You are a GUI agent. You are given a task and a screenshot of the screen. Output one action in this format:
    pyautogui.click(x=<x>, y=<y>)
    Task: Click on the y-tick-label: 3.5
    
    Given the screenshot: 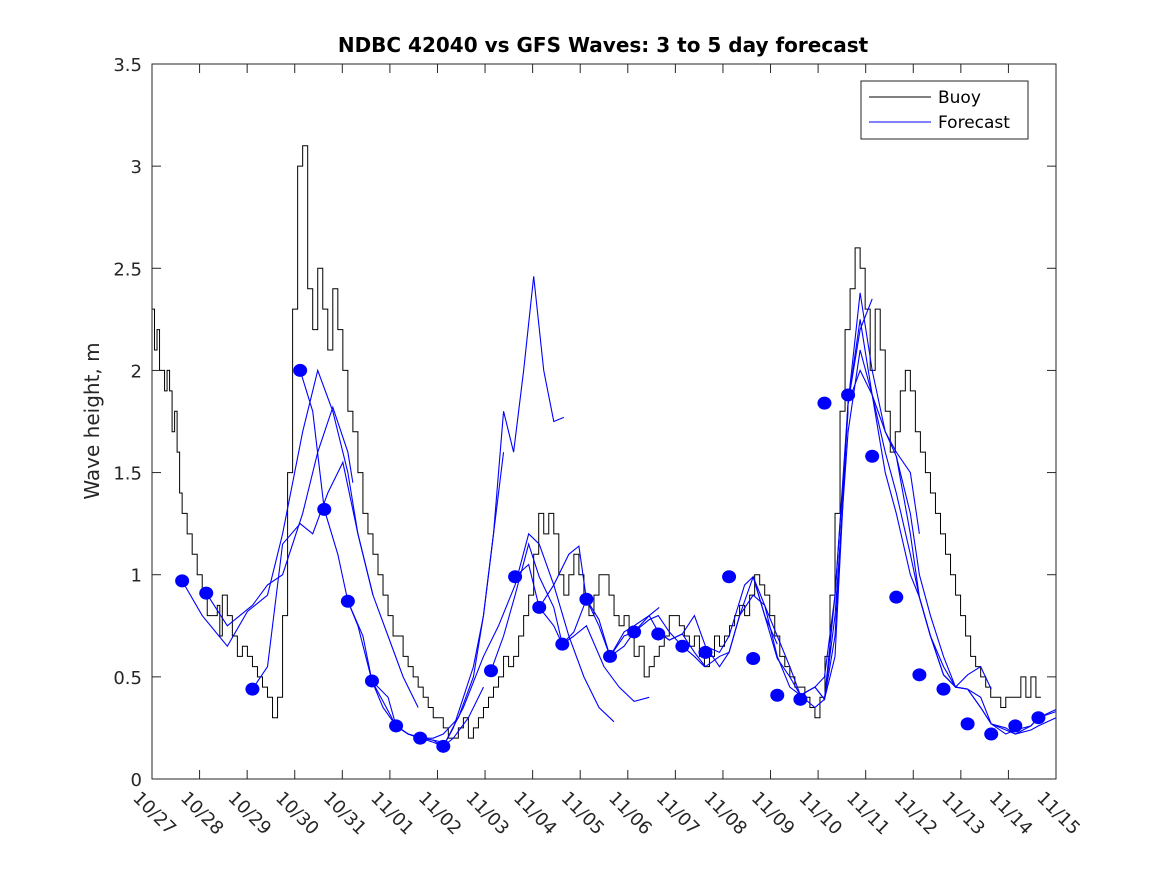 What is the action you would take?
    pyautogui.click(x=127, y=65)
    